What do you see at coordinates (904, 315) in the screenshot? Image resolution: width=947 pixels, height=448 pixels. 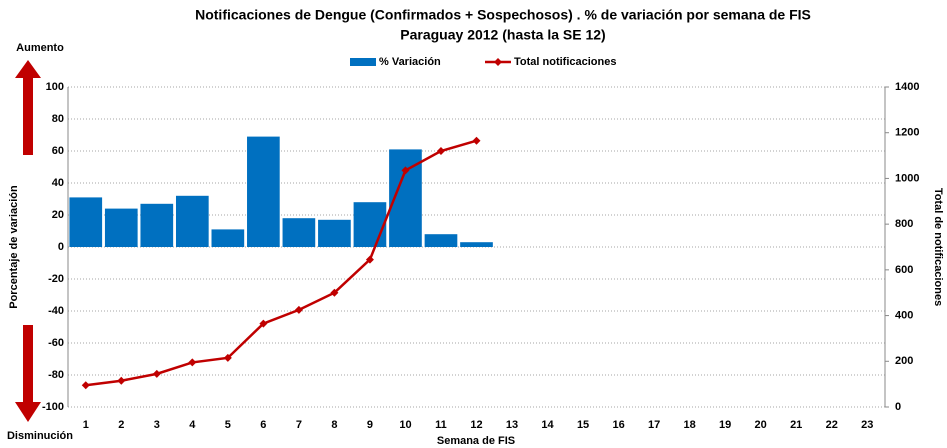 I see `y2-tick-label: 400` at bounding box center [904, 315].